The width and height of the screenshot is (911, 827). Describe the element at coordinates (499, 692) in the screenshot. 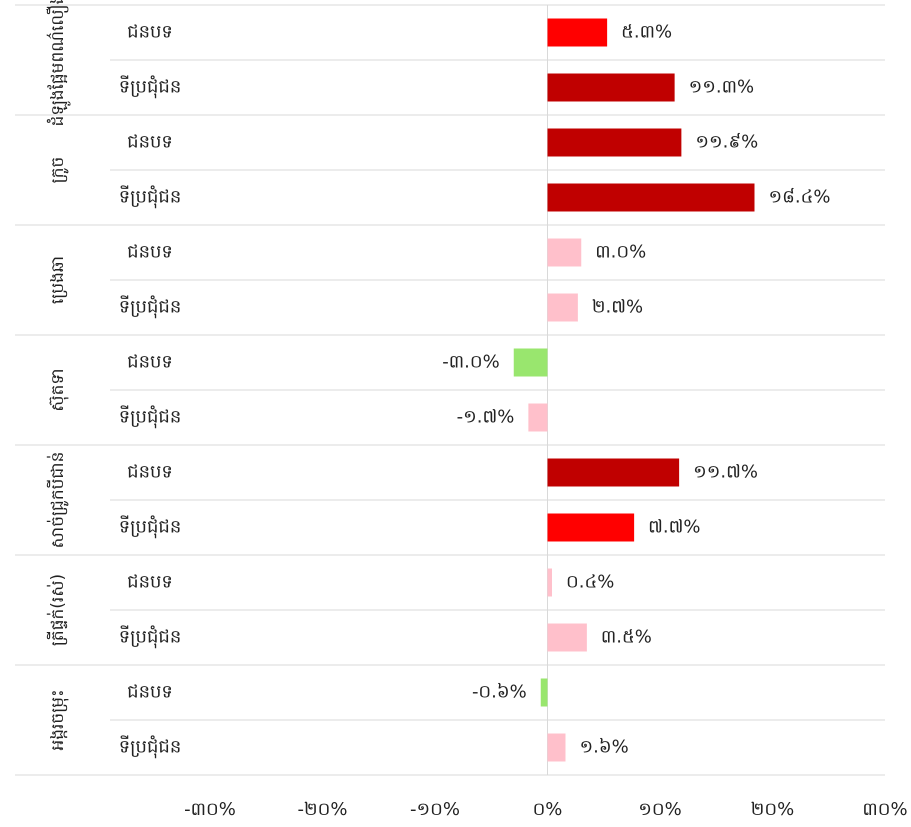

I see `value-label: -០.៦%` at that location.